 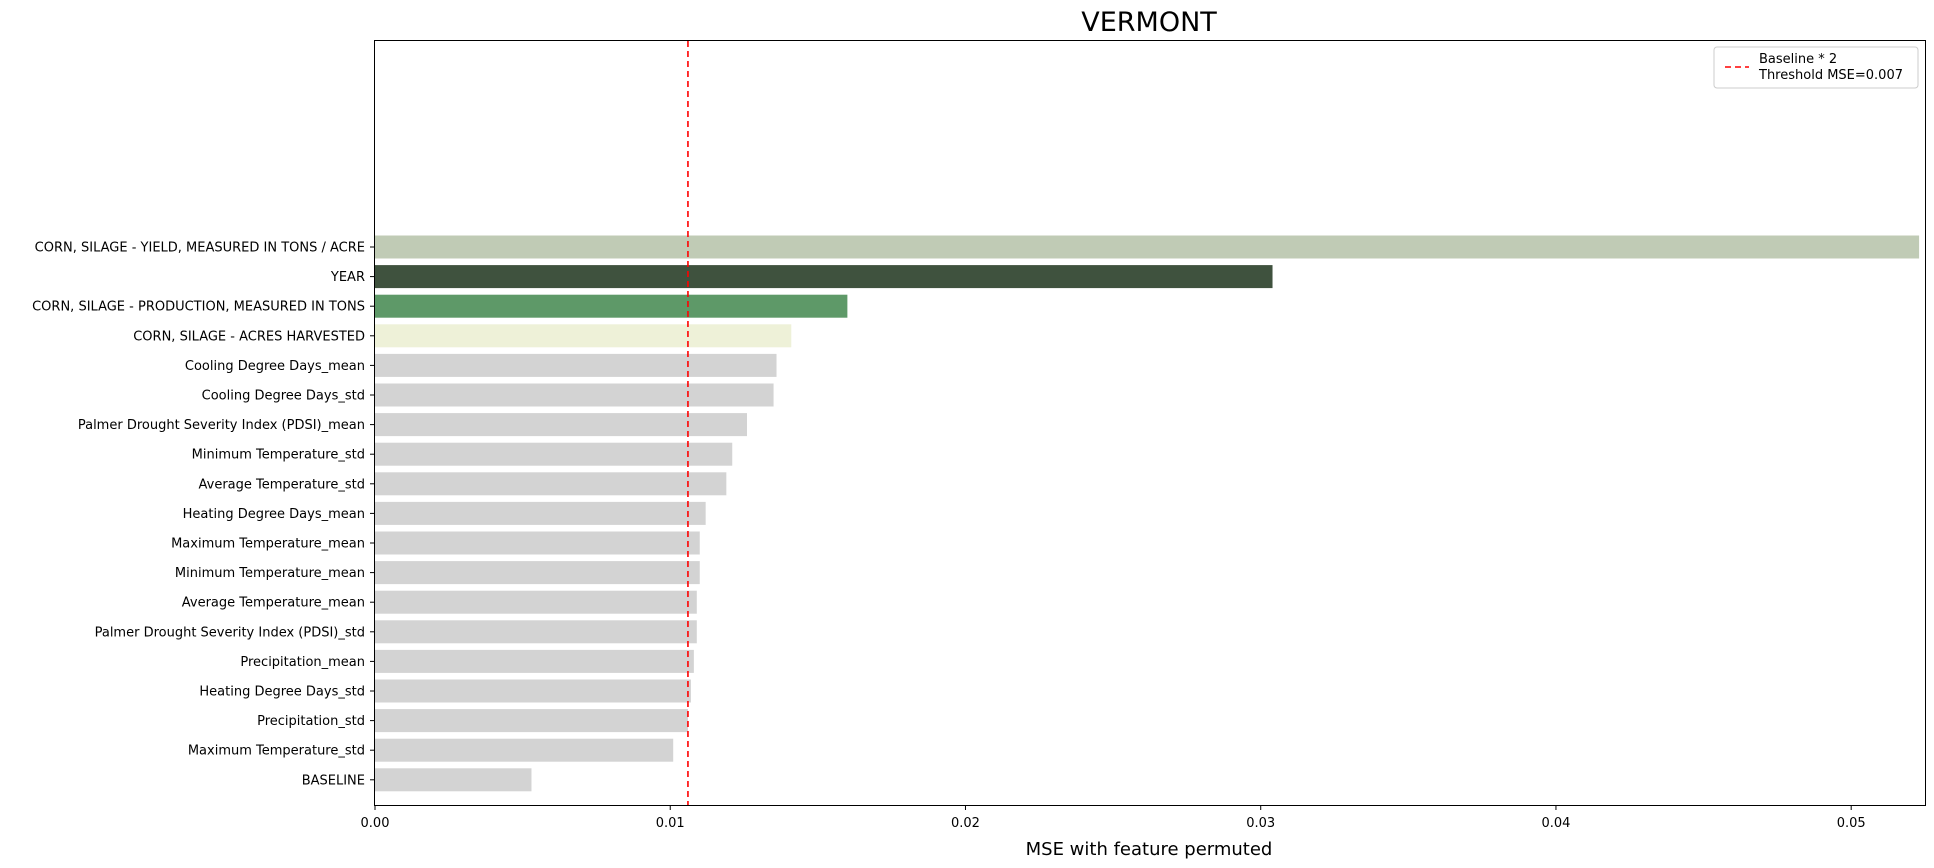 I want to click on category-label: CORN, SILAGE - ACRES HARVESTED, so click(x=249, y=336).